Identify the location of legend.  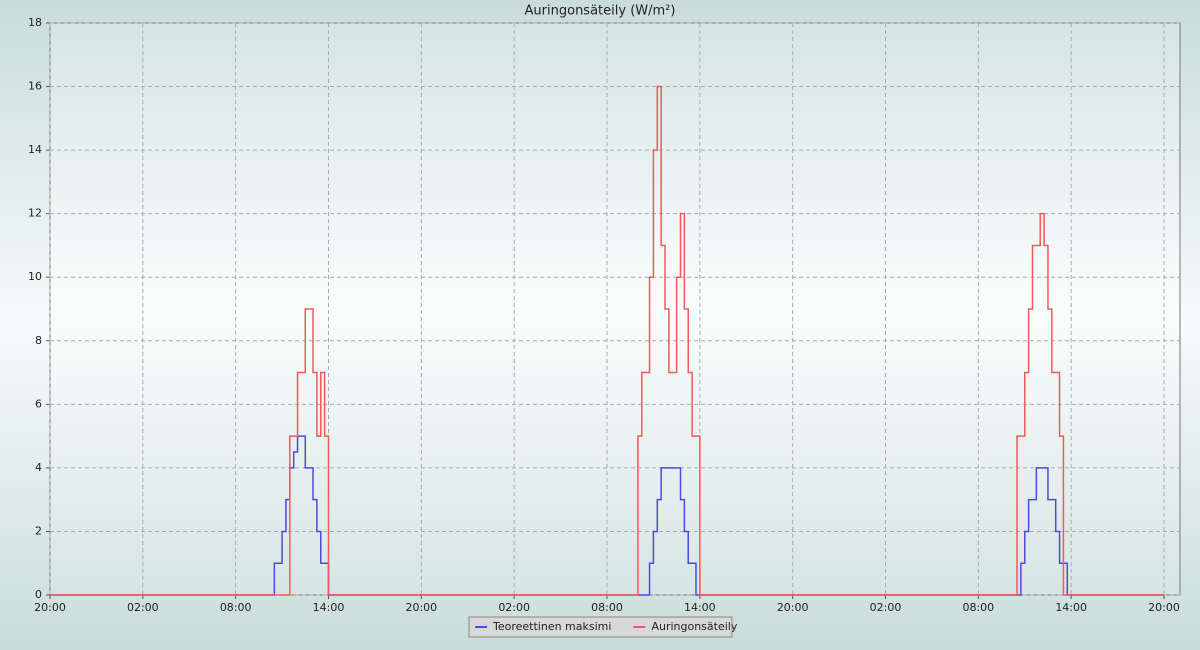
(600, 627).